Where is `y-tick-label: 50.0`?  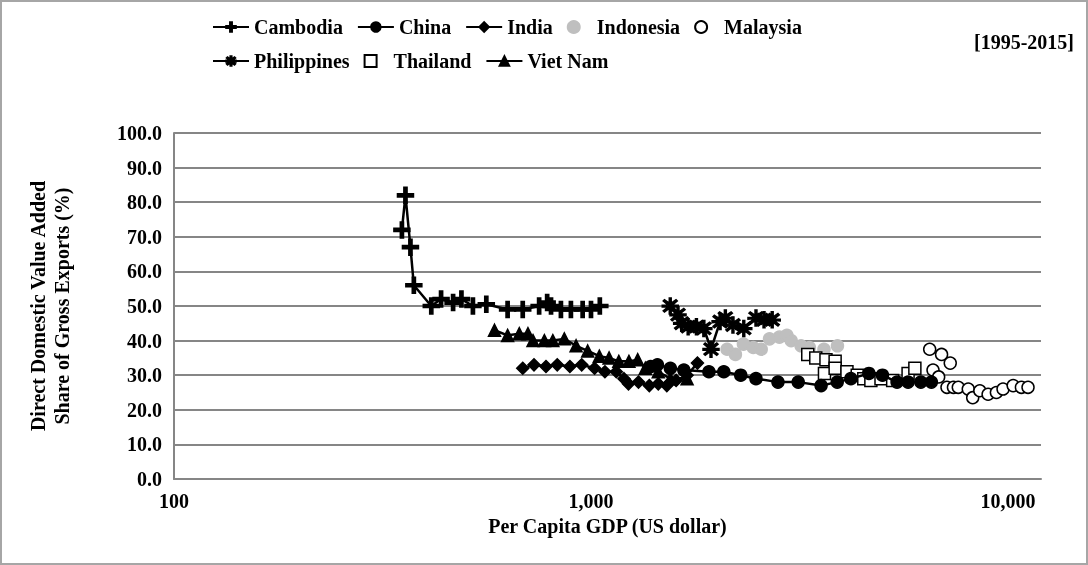 y-tick-label: 50.0 is located at coordinates (144, 306).